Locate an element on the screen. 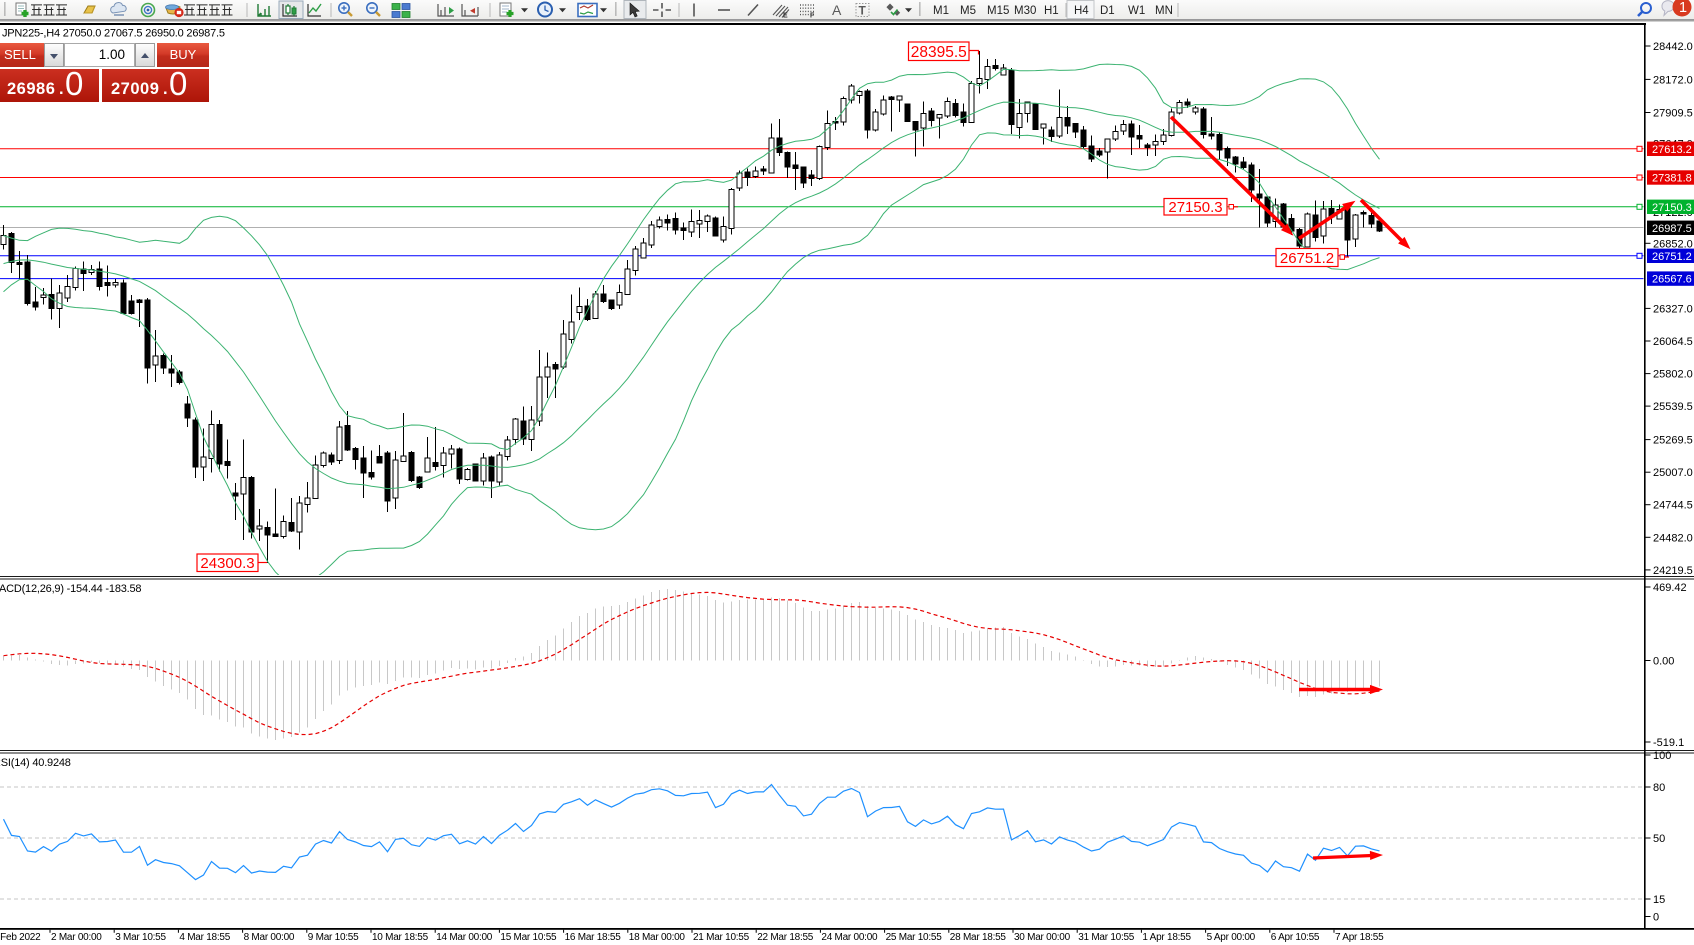 This screenshot has width=1694, height=945. svg-text: 50 is located at coordinates (1659, 839).